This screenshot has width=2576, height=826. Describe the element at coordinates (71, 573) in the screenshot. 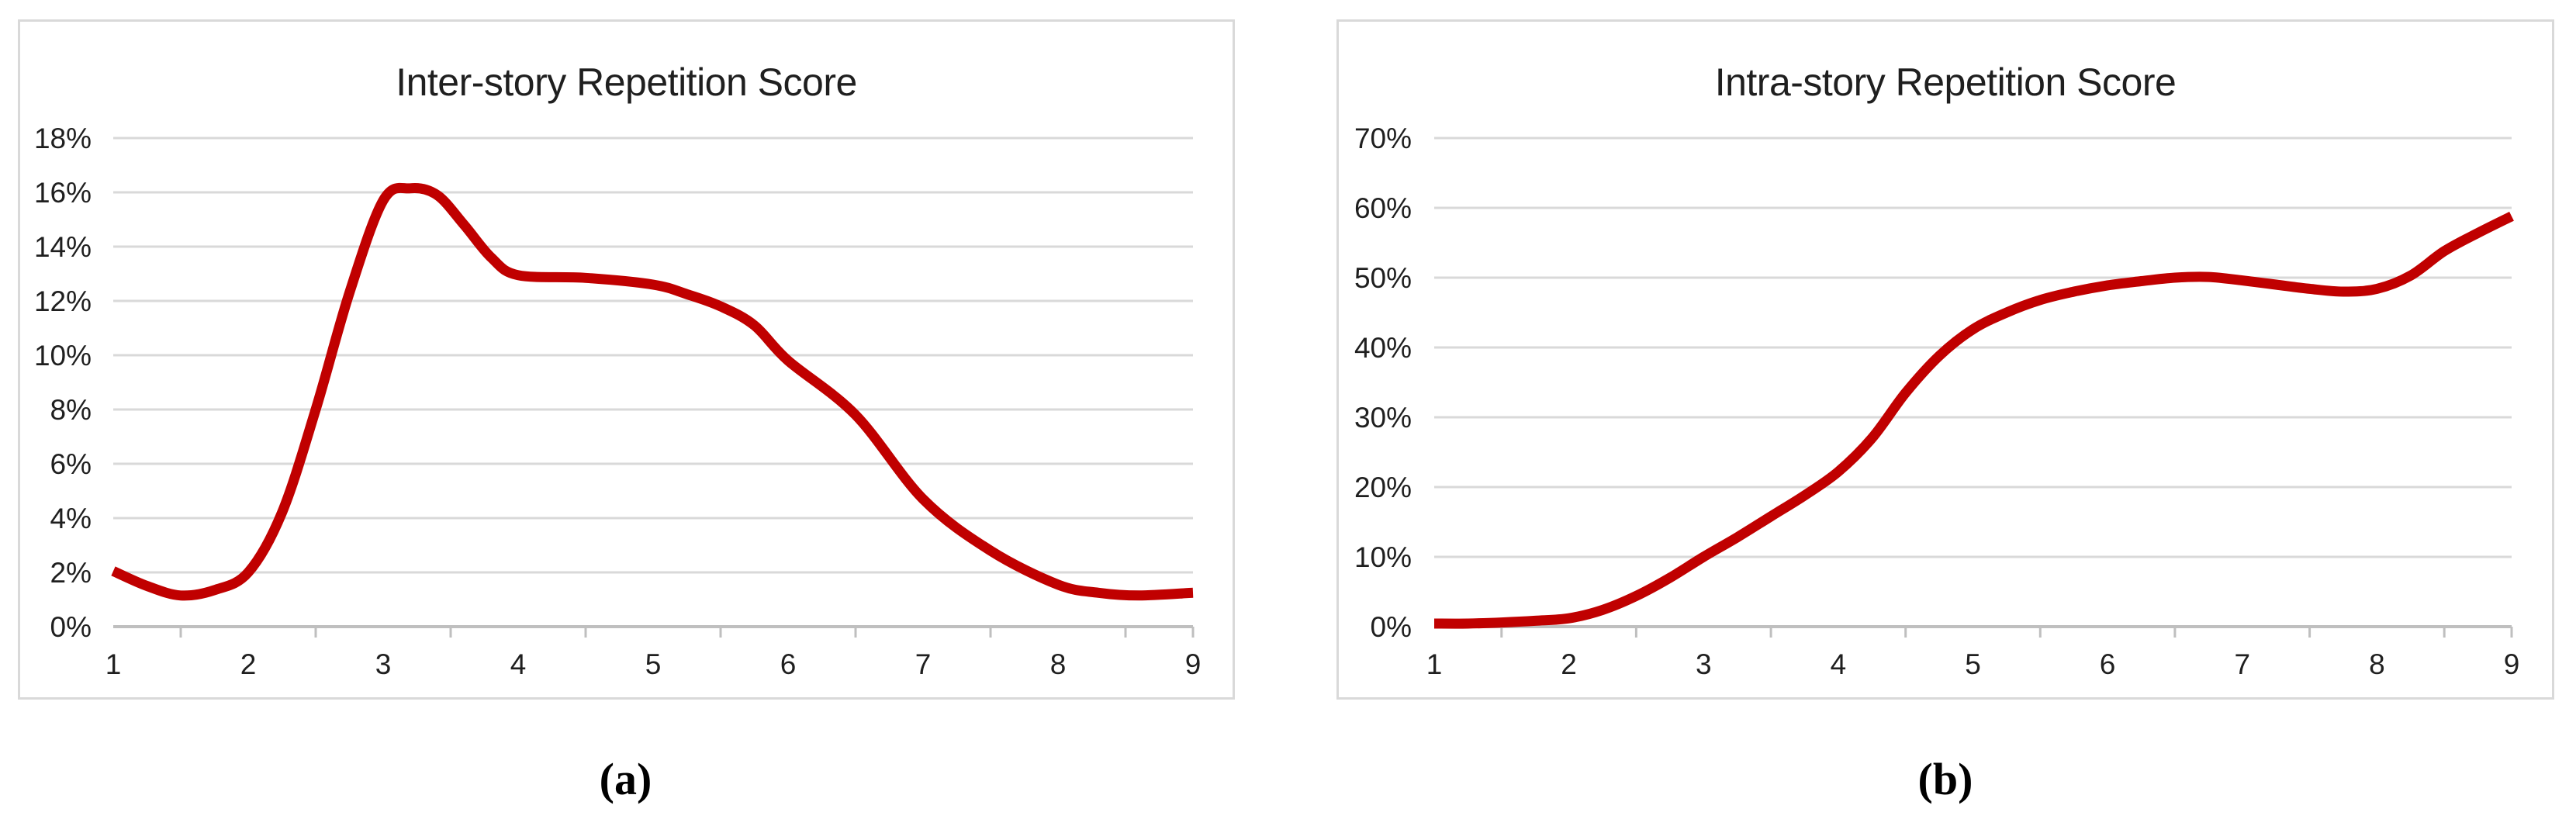

I see `y-axis-label-2%: 2%` at that location.